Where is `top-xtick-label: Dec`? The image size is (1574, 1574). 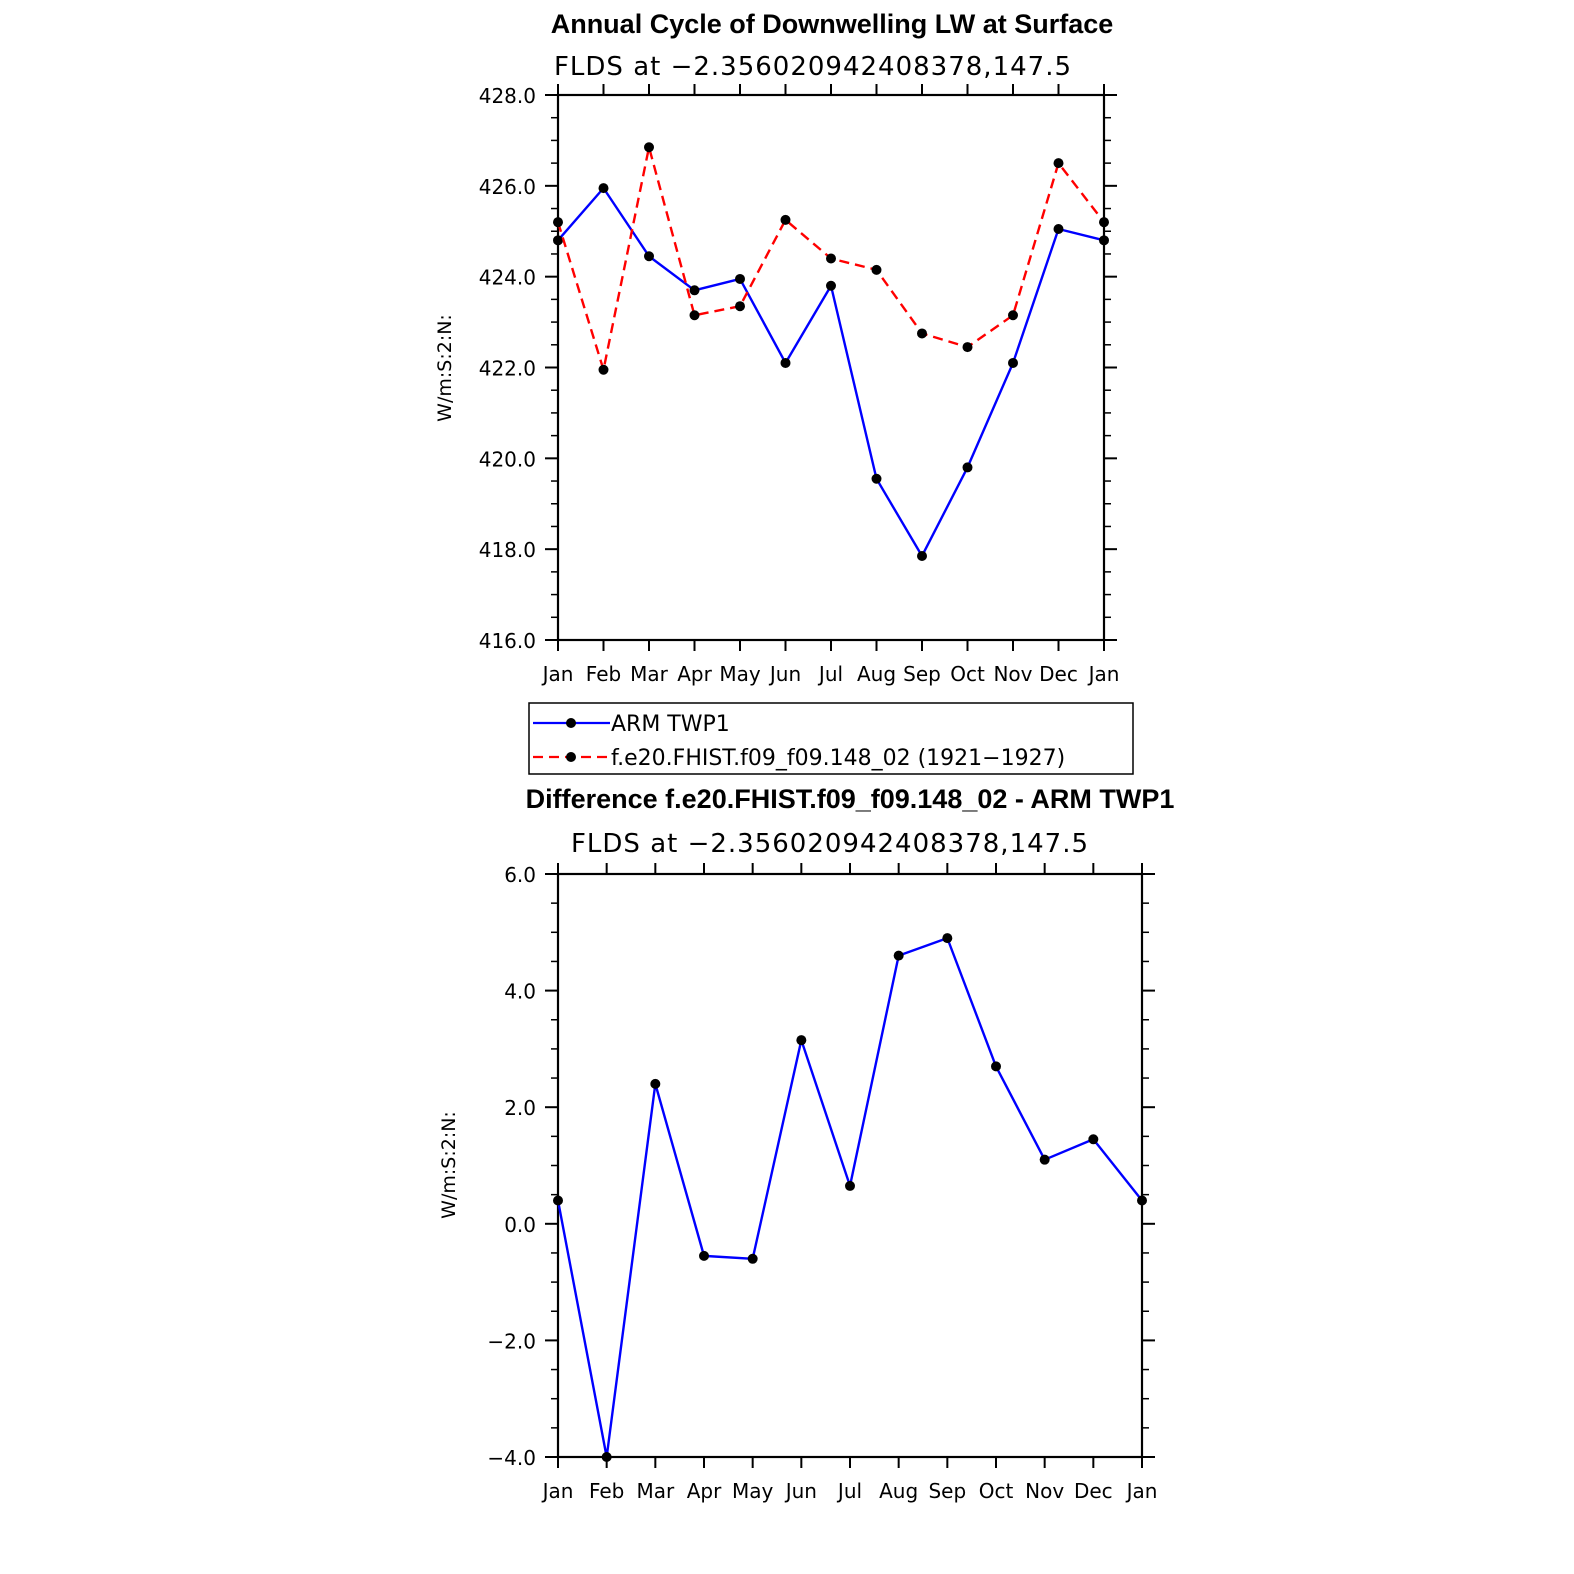 top-xtick-label: Dec is located at coordinates (1058, 674).